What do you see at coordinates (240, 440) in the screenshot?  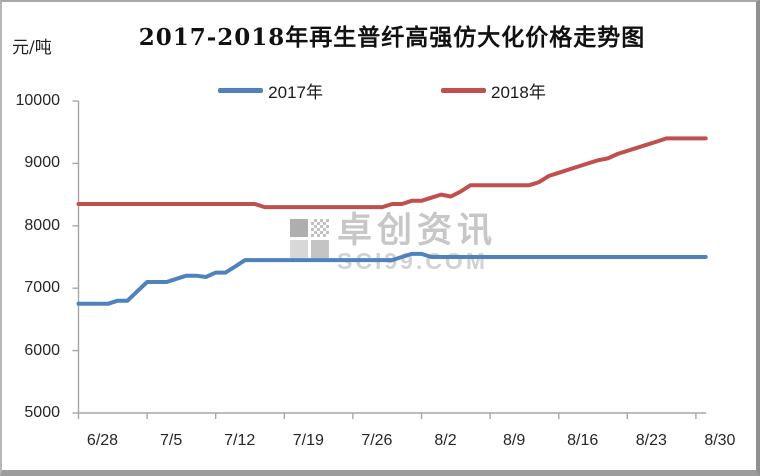 I see `x-axis-tick-label: 7/12` at bounding box center [240, 440].